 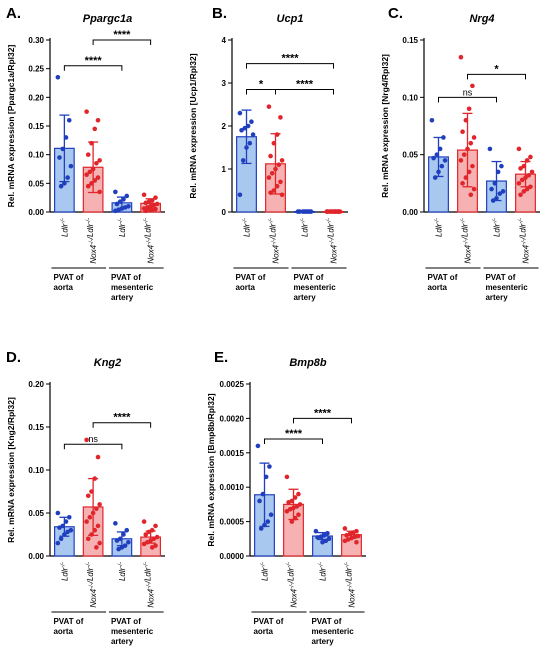 I want to click on significance-label: ****, so click(x=305, y=84).